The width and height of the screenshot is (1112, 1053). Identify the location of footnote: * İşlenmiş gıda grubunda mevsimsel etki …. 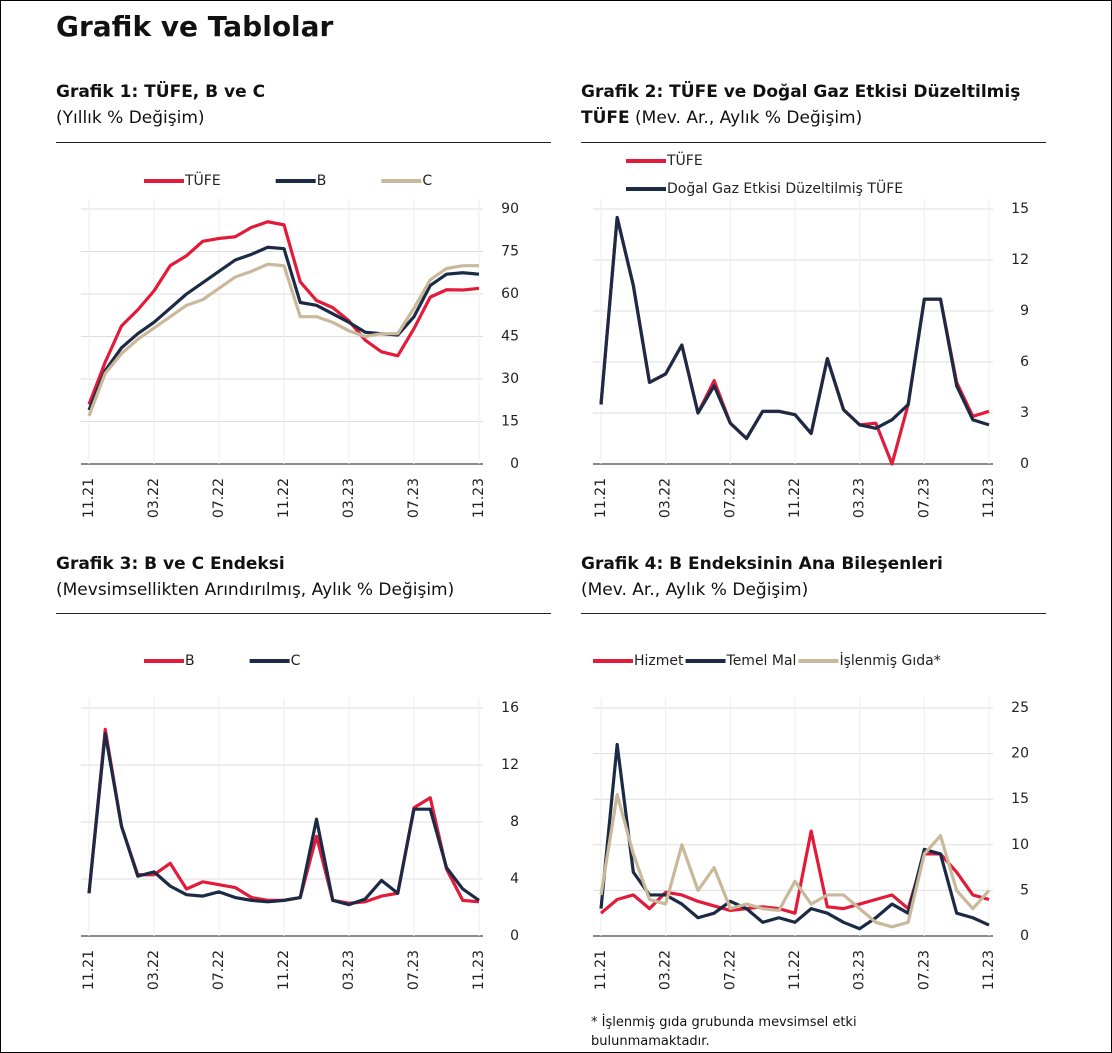
(724, 1032).